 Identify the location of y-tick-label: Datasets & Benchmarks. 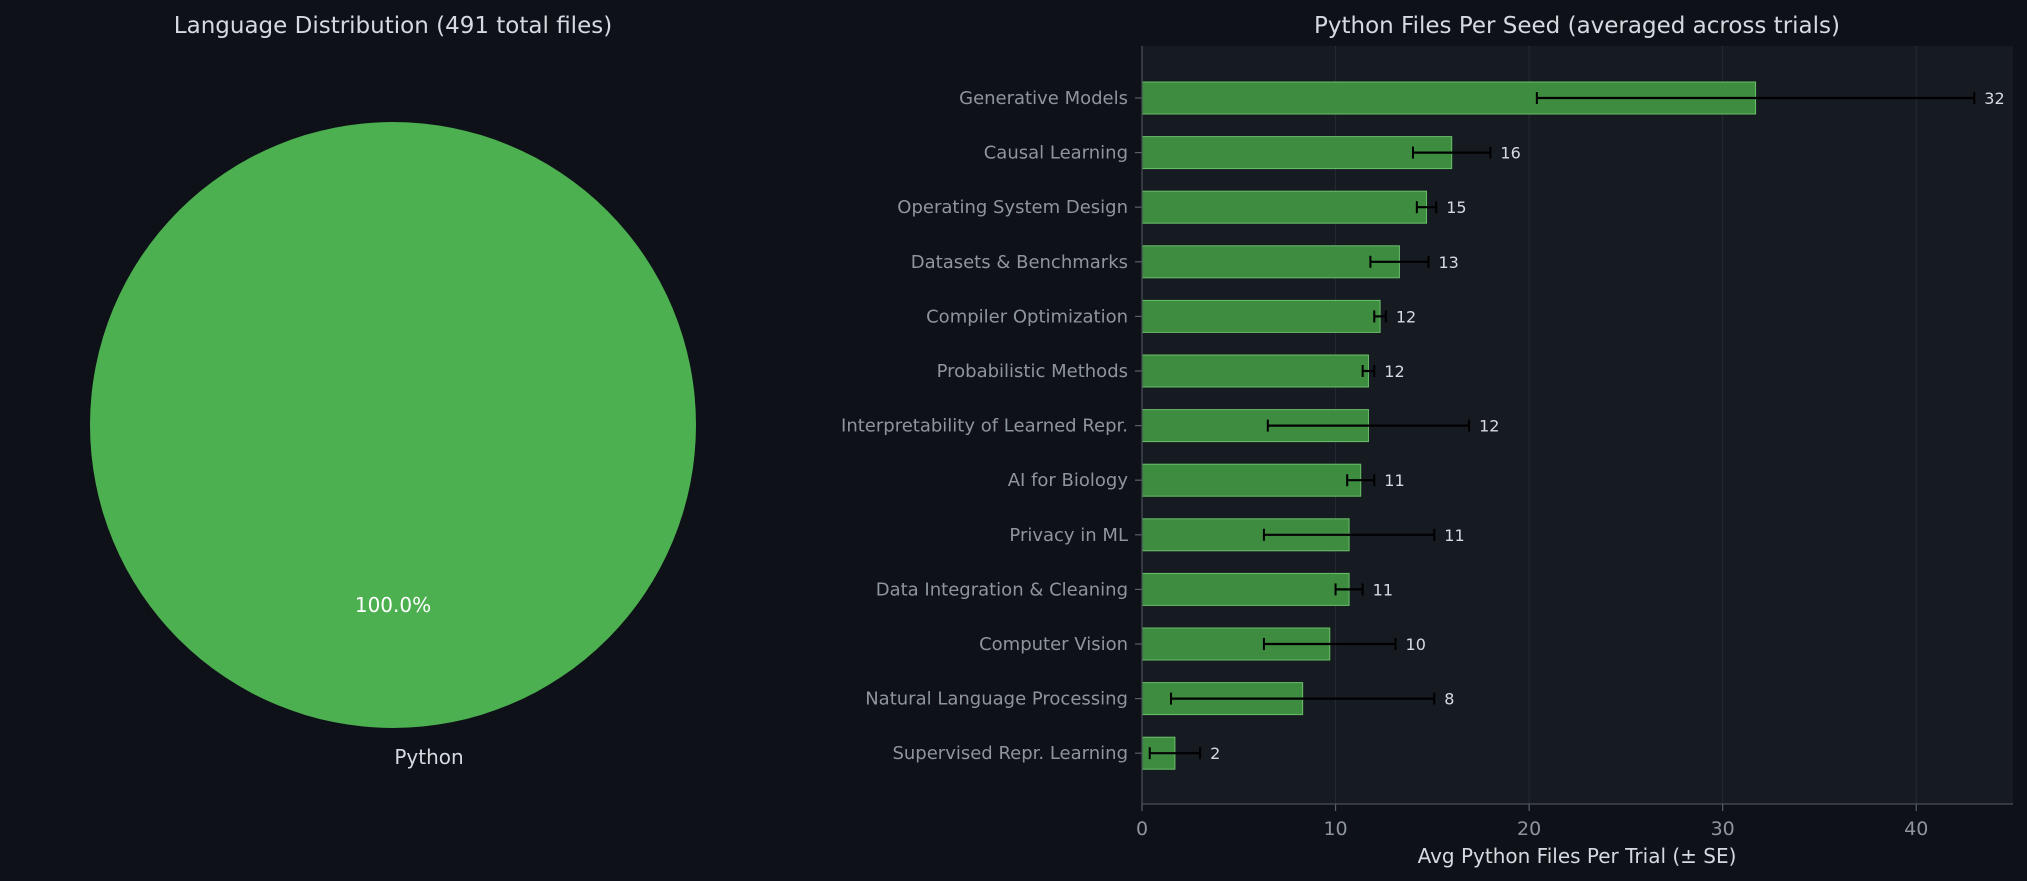
(1019, 262).